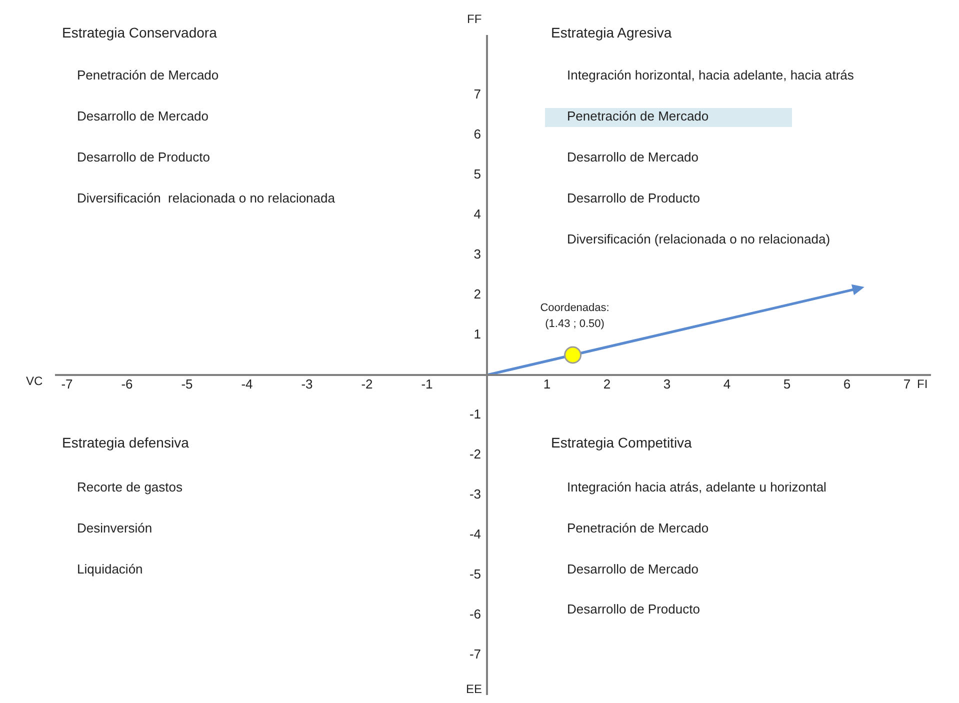  I want to click on y-tick-label: 7, so click(477, 94).